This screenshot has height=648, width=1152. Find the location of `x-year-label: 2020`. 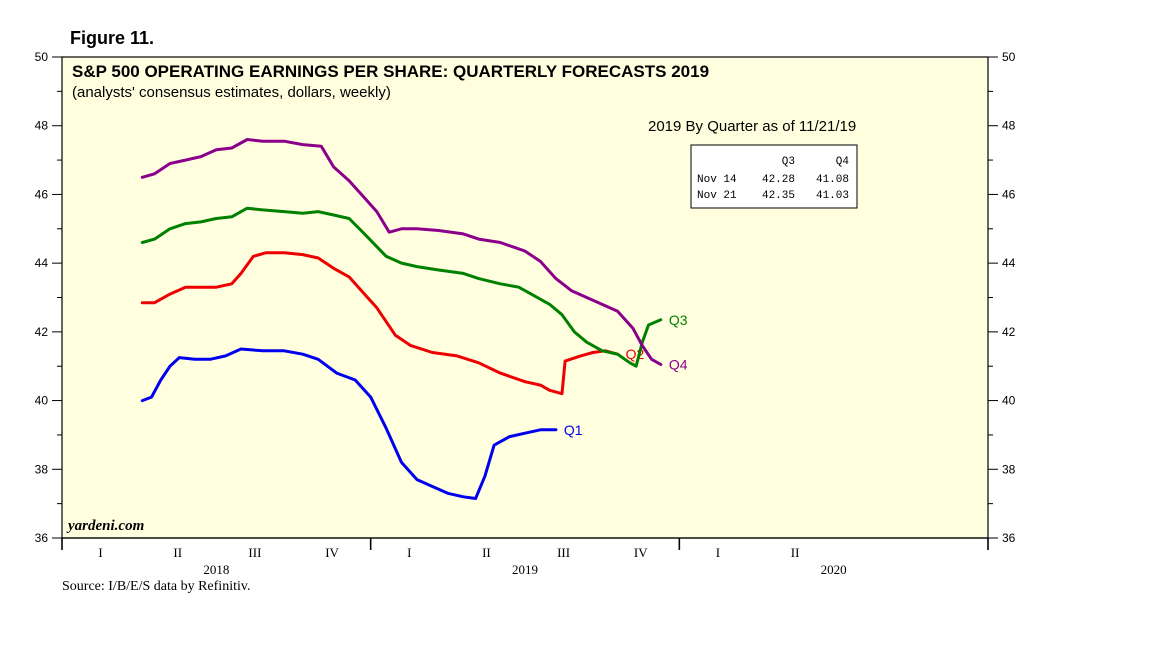

x-year-label: 2020 is located at coordinates (834, 569).